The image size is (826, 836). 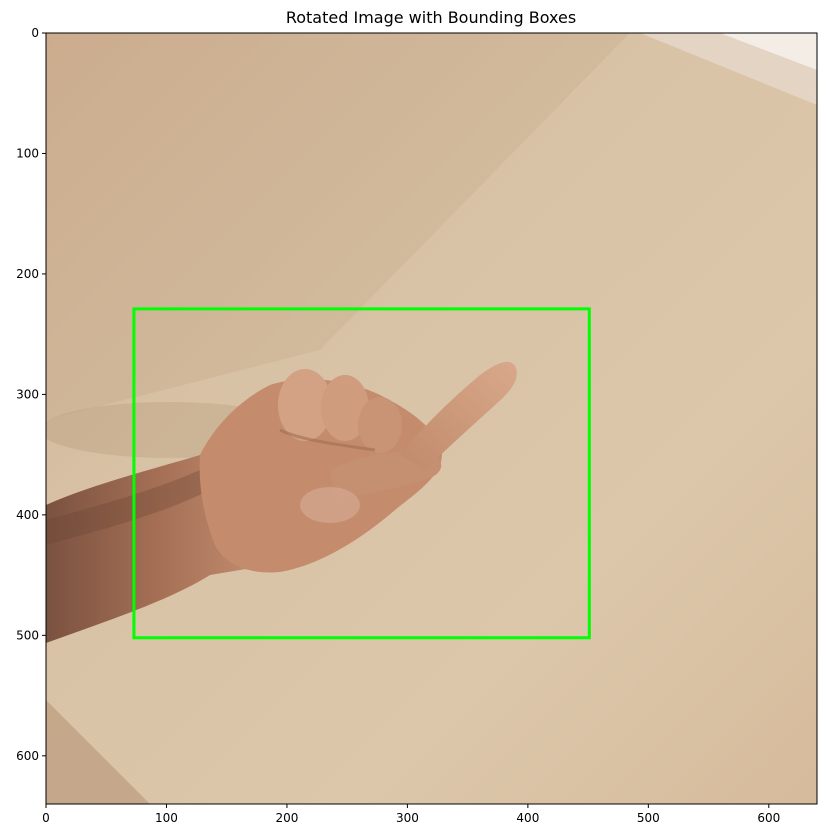 I want to click on x-tick-label: 100, so click(x=166, y=818).